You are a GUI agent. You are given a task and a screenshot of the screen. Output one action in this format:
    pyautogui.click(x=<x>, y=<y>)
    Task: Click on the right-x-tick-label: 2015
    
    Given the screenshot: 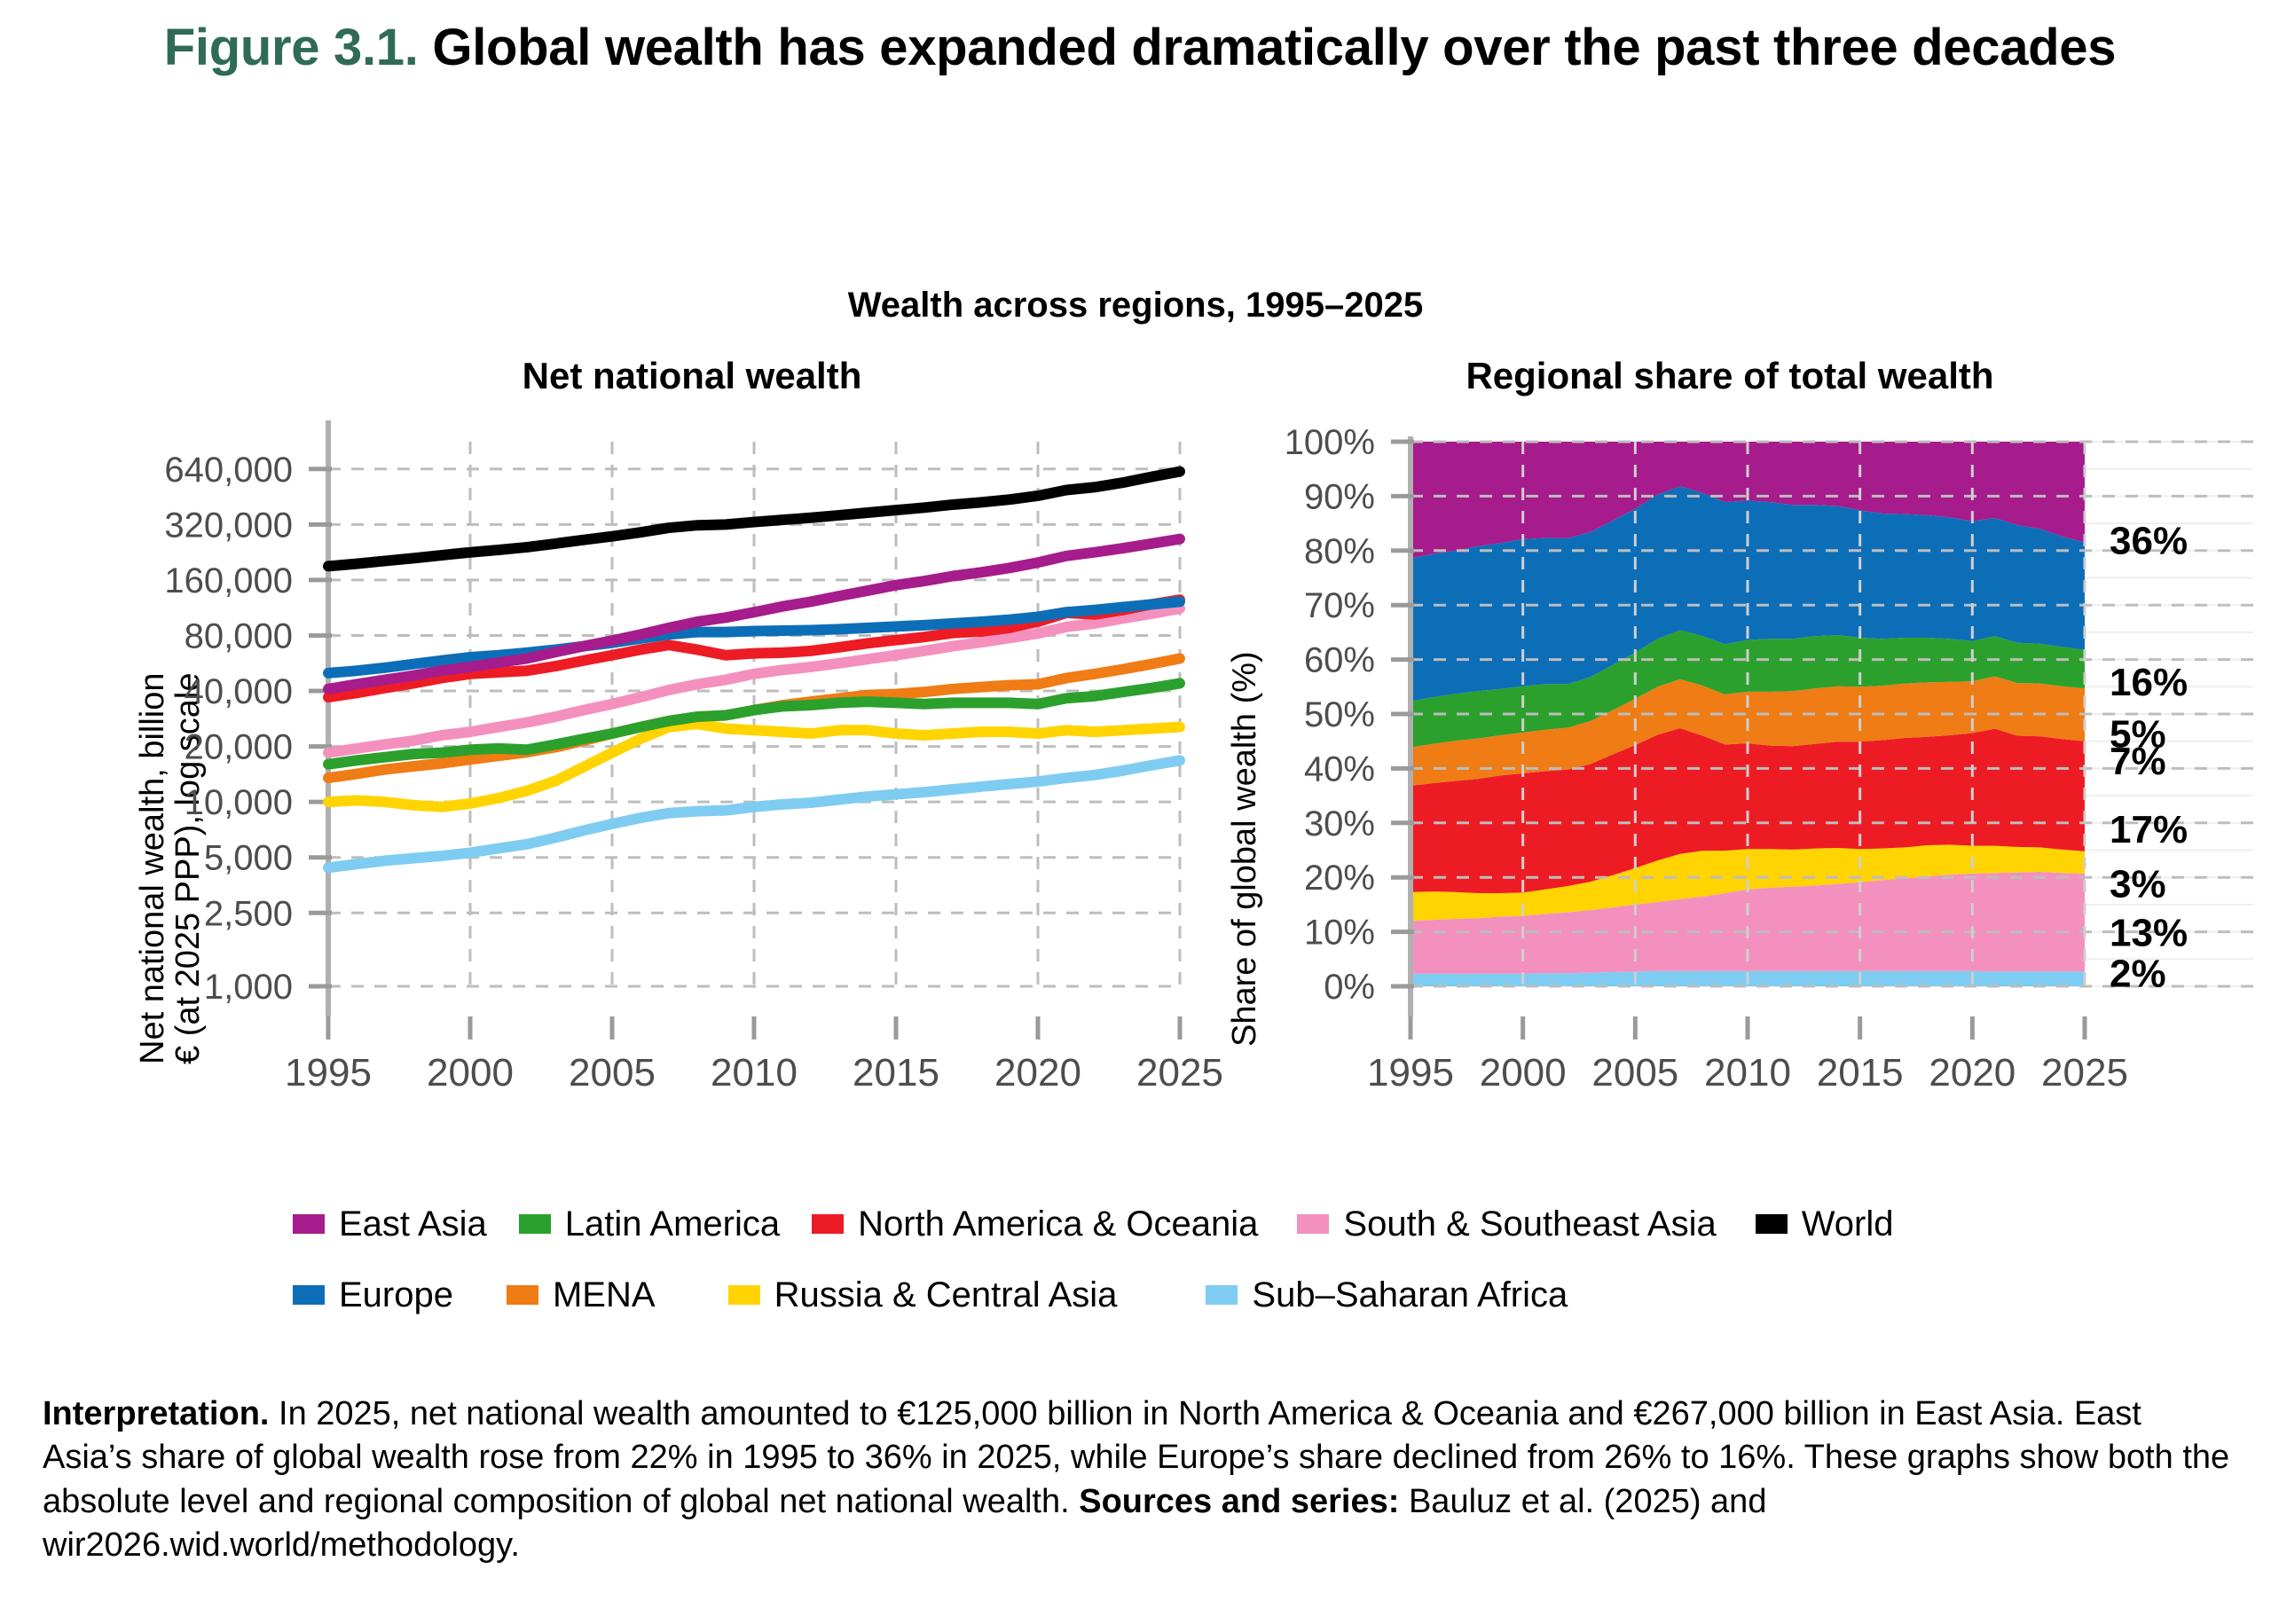 What is the action you would take?
    pyautogui.click(x=1860, y=1072)
    